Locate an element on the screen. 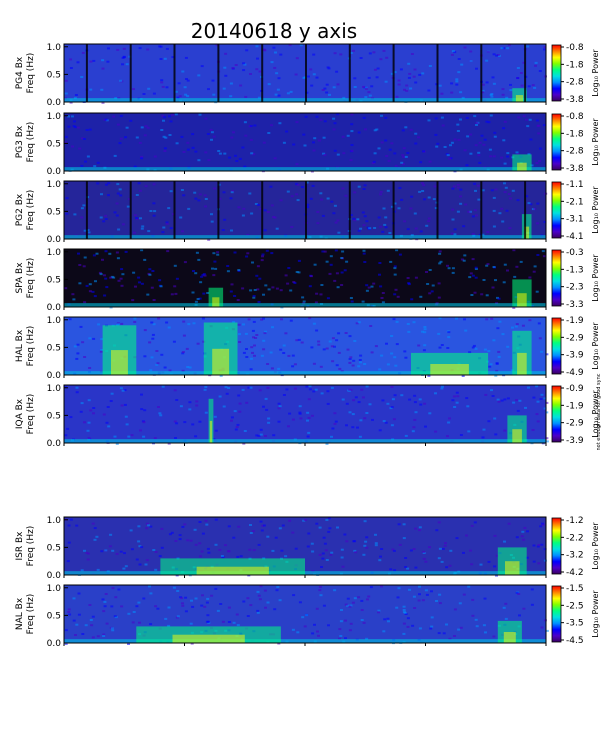 This screenshot has height=756, width=612. station-label: SPA Bx is located at coordinates (20, 278).